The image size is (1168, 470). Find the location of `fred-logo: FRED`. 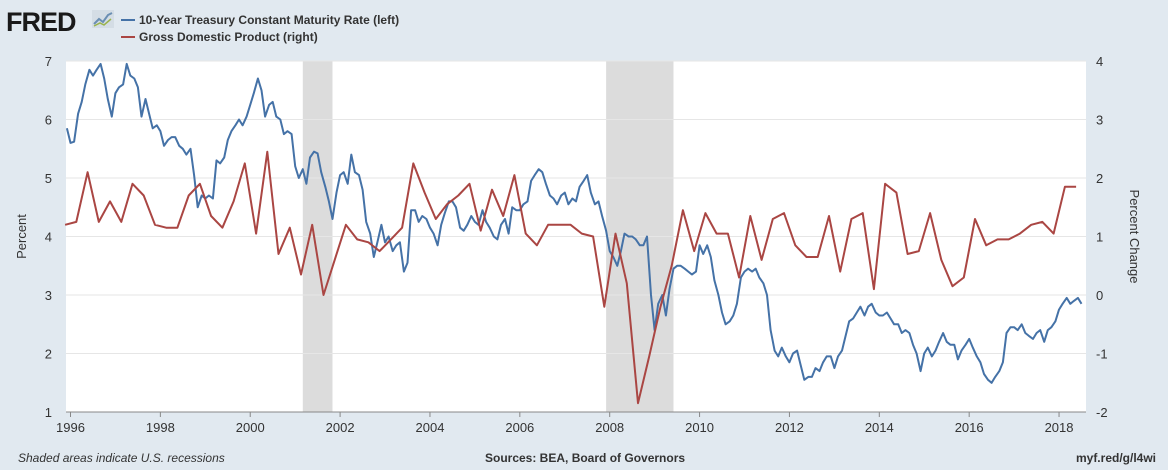

fred-logo: FRED is located at coordinates (41, 22).